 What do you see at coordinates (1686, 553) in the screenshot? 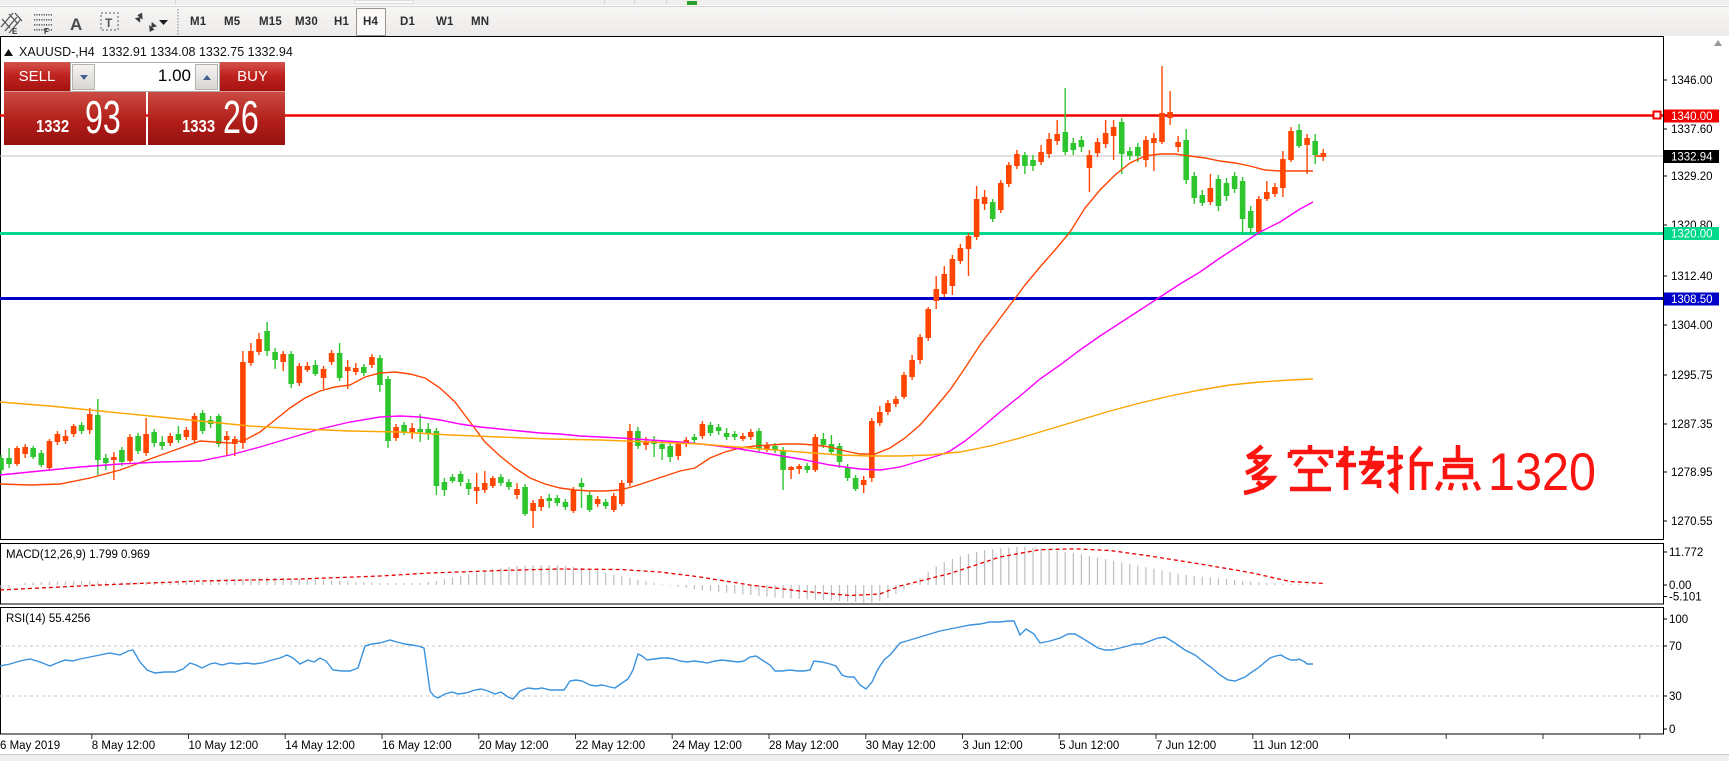
I see `svg-text: 11.772` at bounding box center [1686, 553].